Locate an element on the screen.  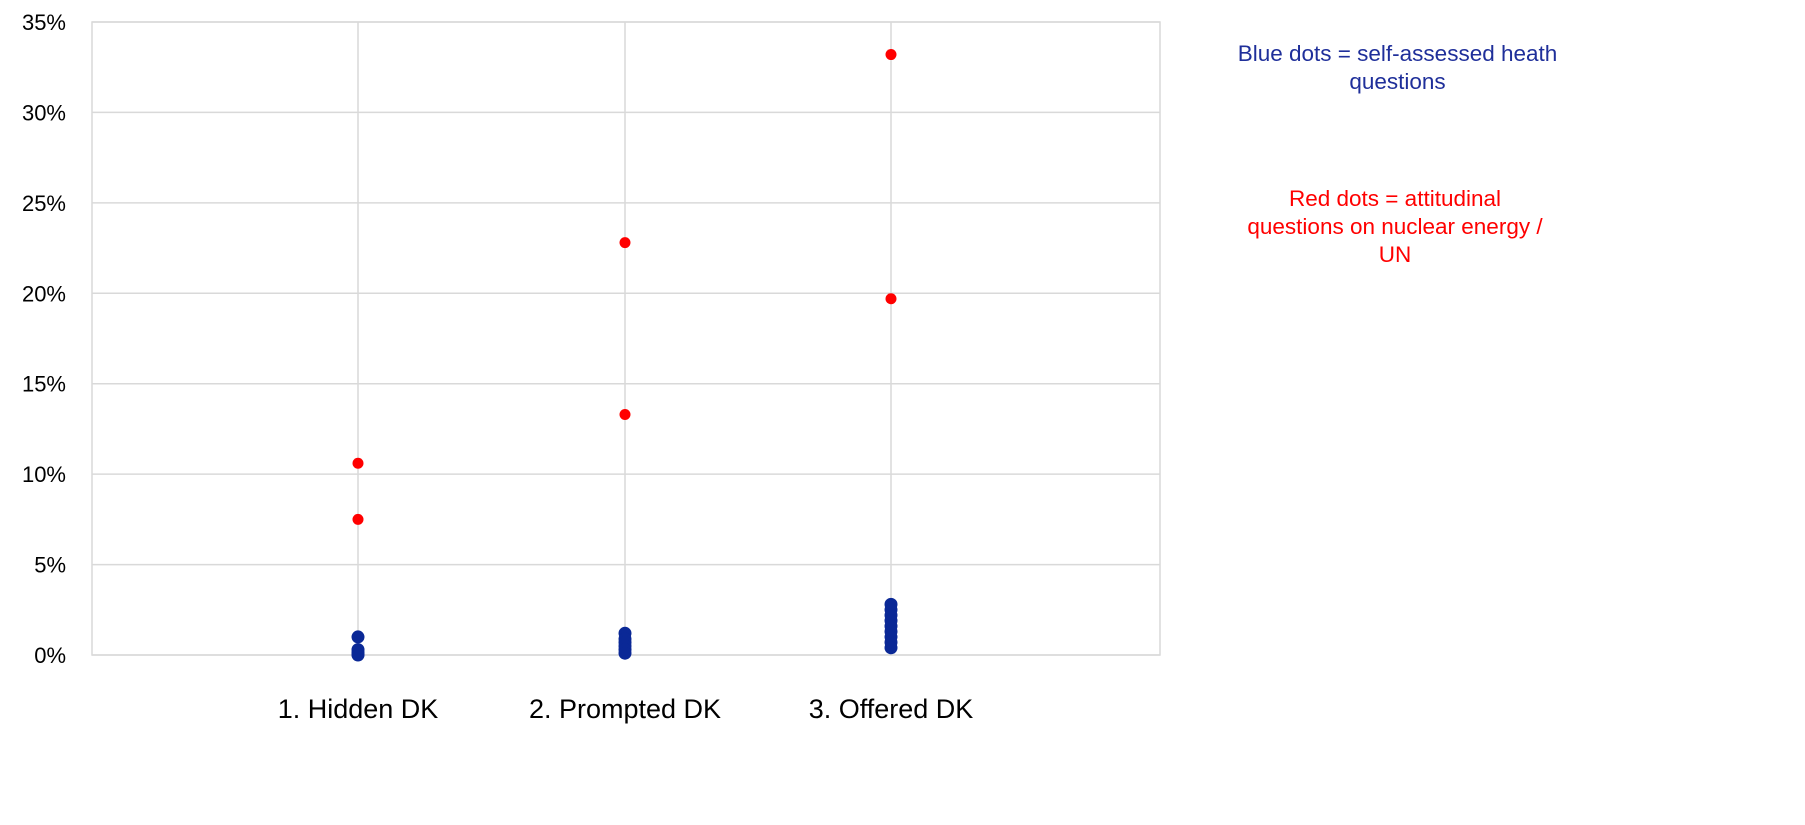
y-tick-label: 5% is located at coordinates (50, 565).